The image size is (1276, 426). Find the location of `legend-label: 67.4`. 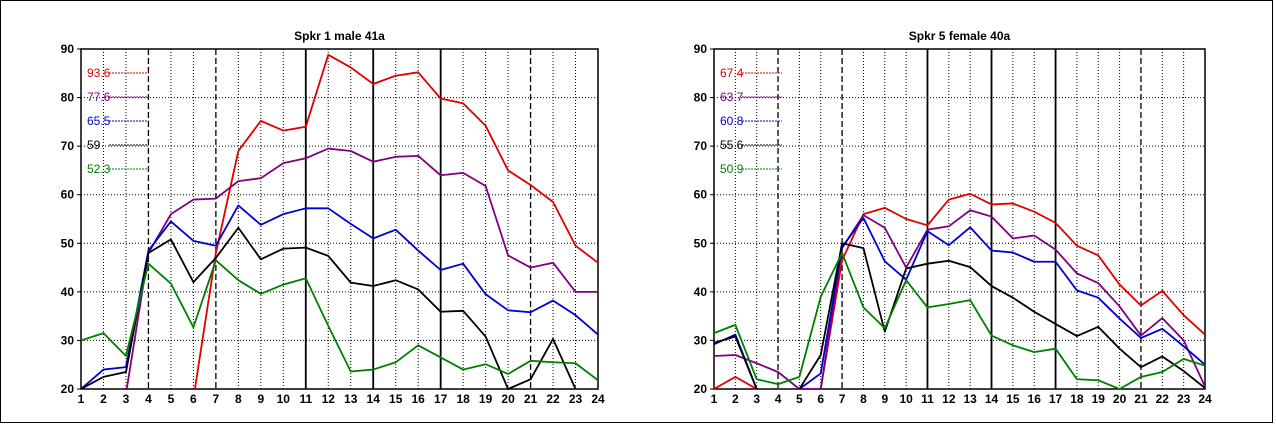

legend-label: 67.4 is located at coordinates (732, 73).